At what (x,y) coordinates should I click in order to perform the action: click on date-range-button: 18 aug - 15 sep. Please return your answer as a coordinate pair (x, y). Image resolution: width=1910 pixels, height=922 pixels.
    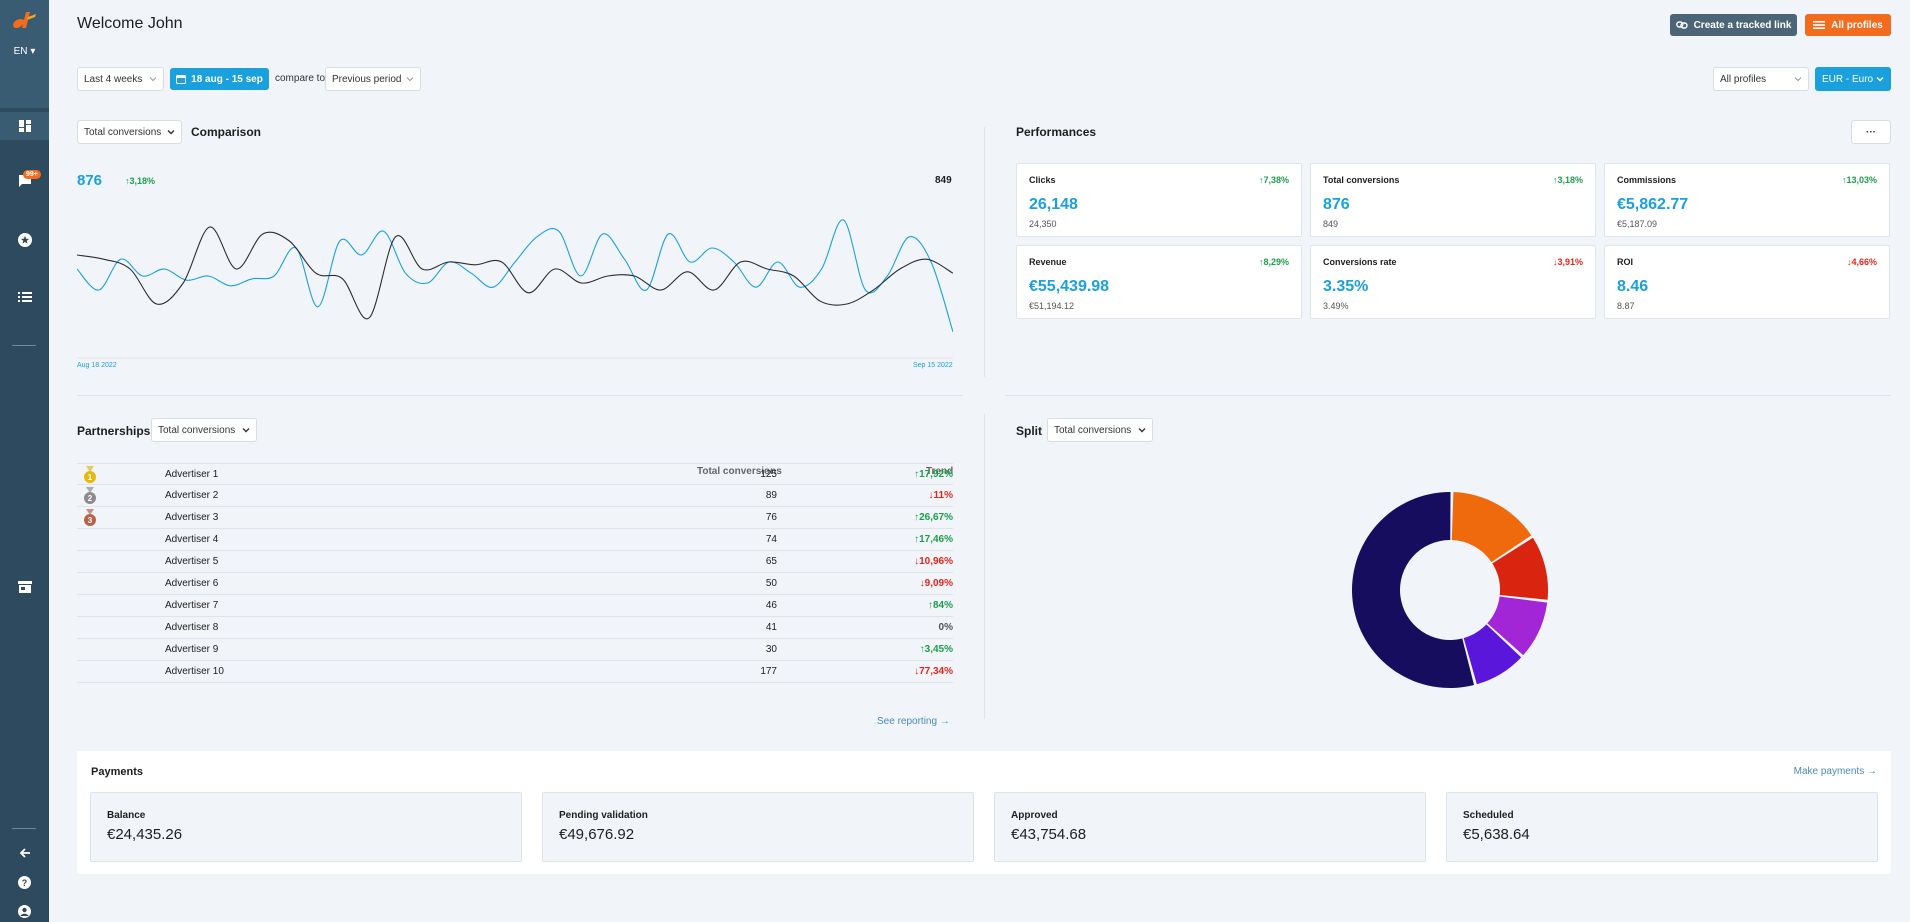
    Looking at the image, I should click on (219, 79).